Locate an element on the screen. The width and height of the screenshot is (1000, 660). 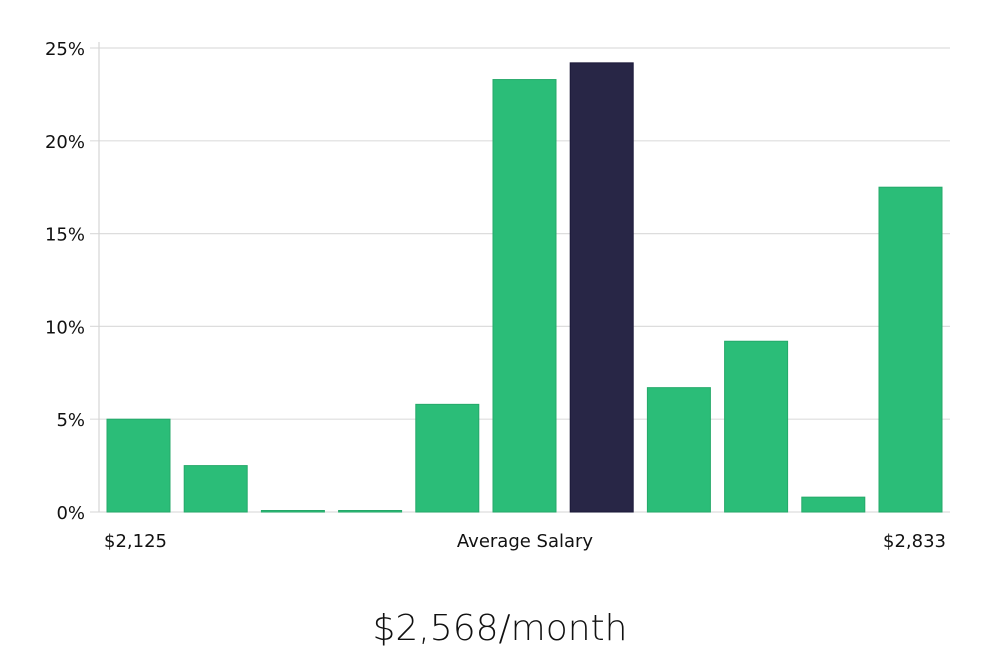
y-tick-label: 5% is located at coordinates (70, 420).